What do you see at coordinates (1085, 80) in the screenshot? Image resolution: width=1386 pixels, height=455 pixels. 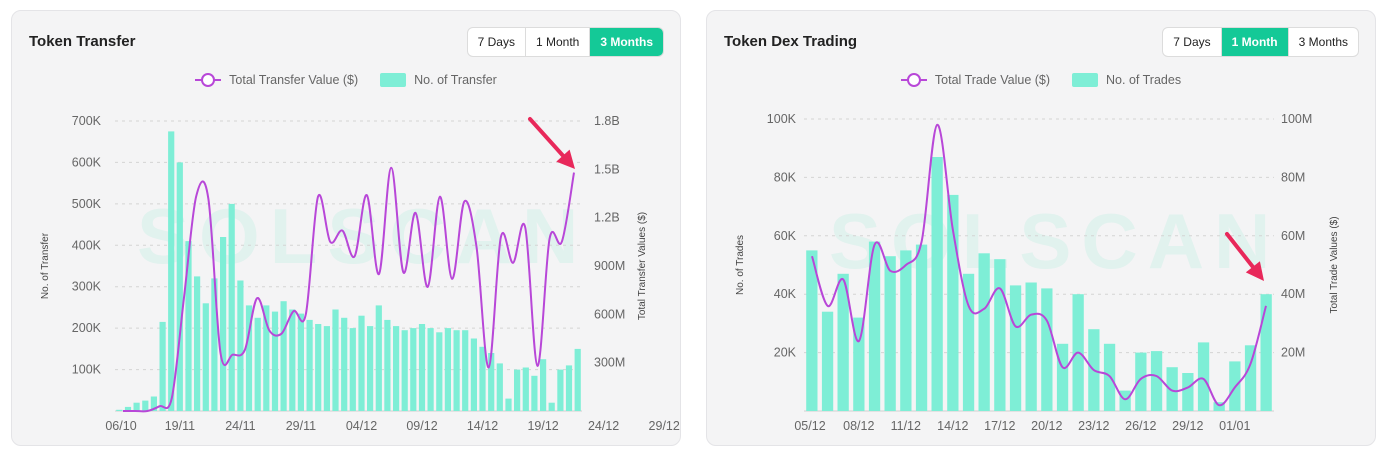 I see `bar-swatch-icon` at bounding box center [1085, 80].